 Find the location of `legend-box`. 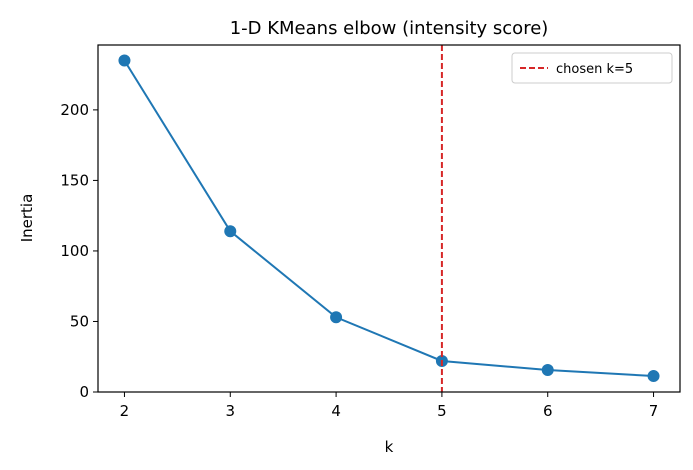

legend-box is located at coordinates (592, 68).